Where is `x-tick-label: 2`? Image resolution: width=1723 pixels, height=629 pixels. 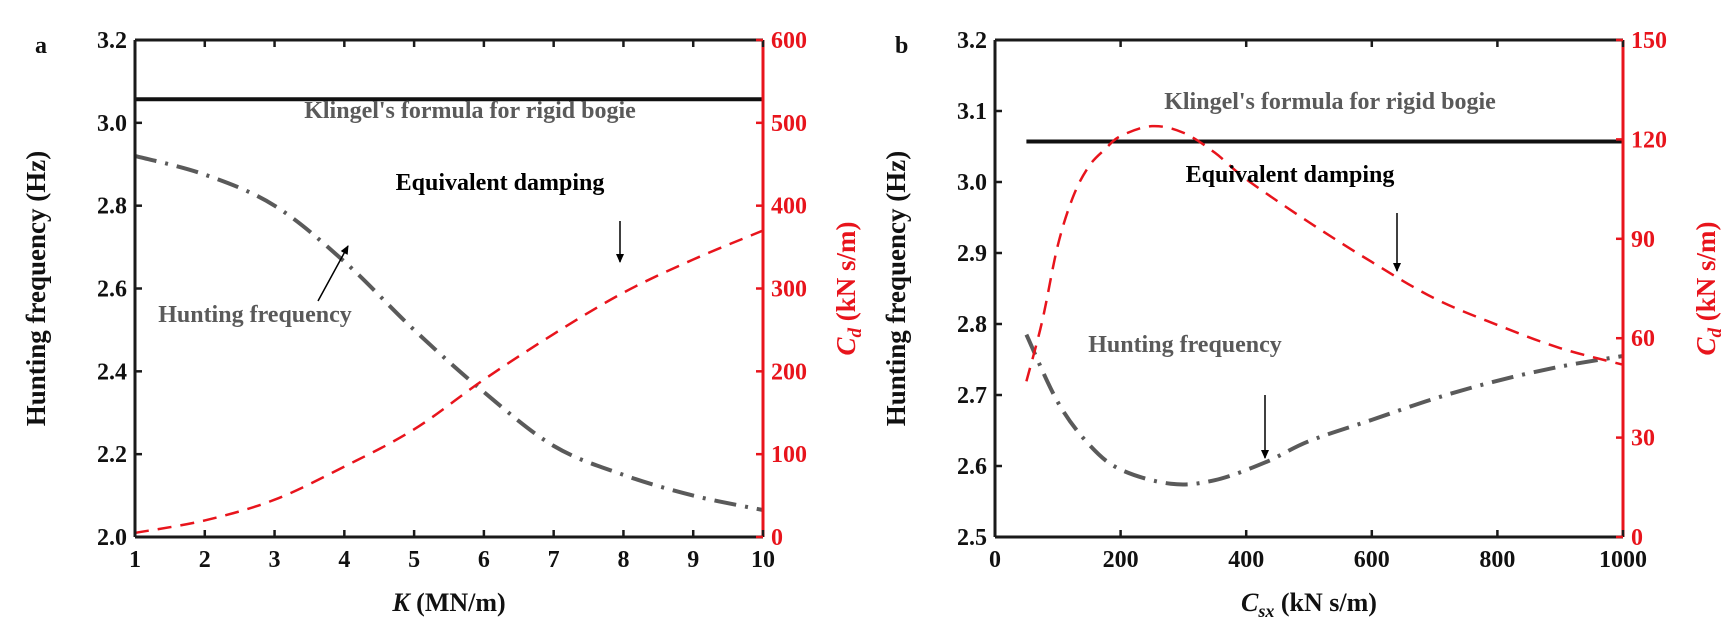
x-tick-label: 2 is located at coordinates (205, 560).